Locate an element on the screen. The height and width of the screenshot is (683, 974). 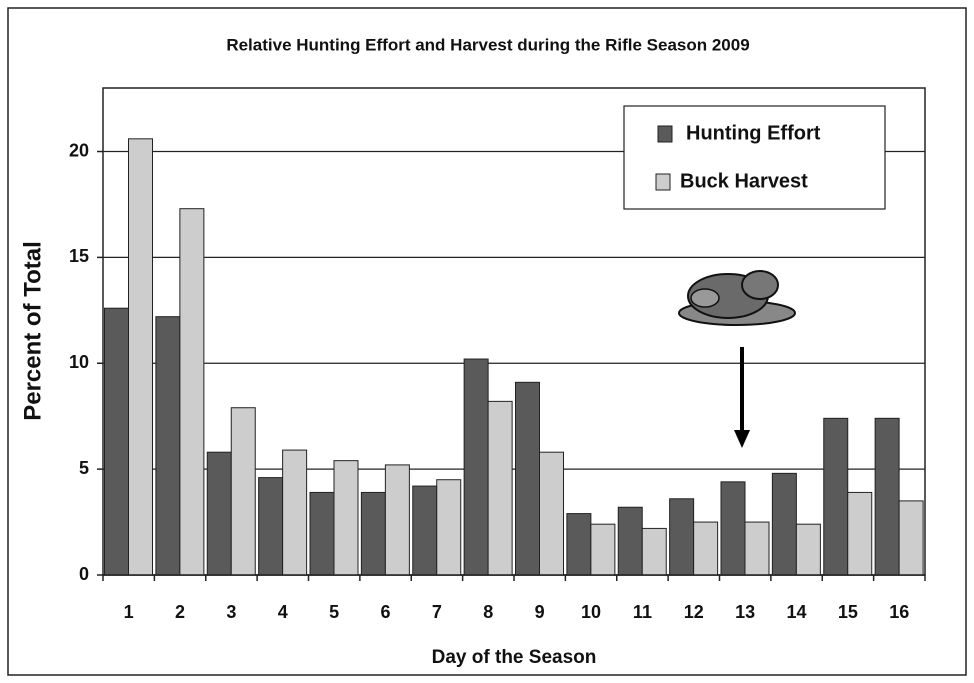
y-axis-label: Percent of Total is located at coordinates (32, 331).